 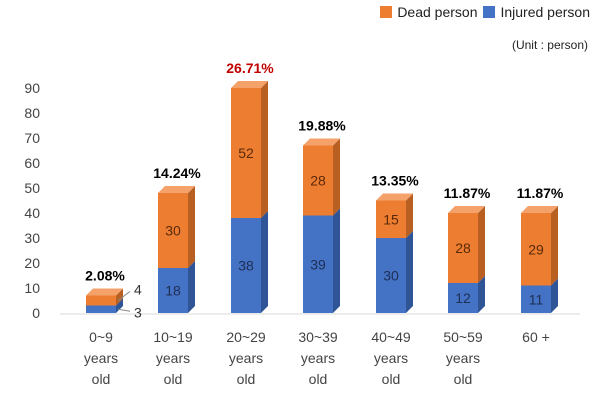 What do you see at coordinates (318, 337) in the screenshot?
I see `x-tick-label: 30~39` at bounding box center [318, 337].